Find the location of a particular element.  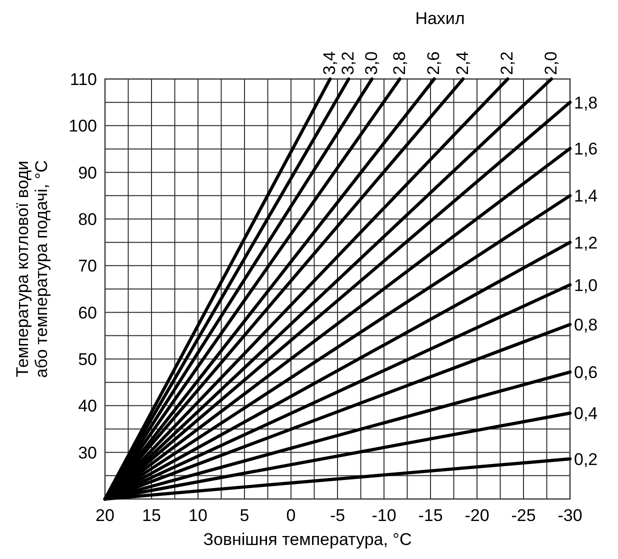

text: 2,2 is located at coordinates (507, 63).